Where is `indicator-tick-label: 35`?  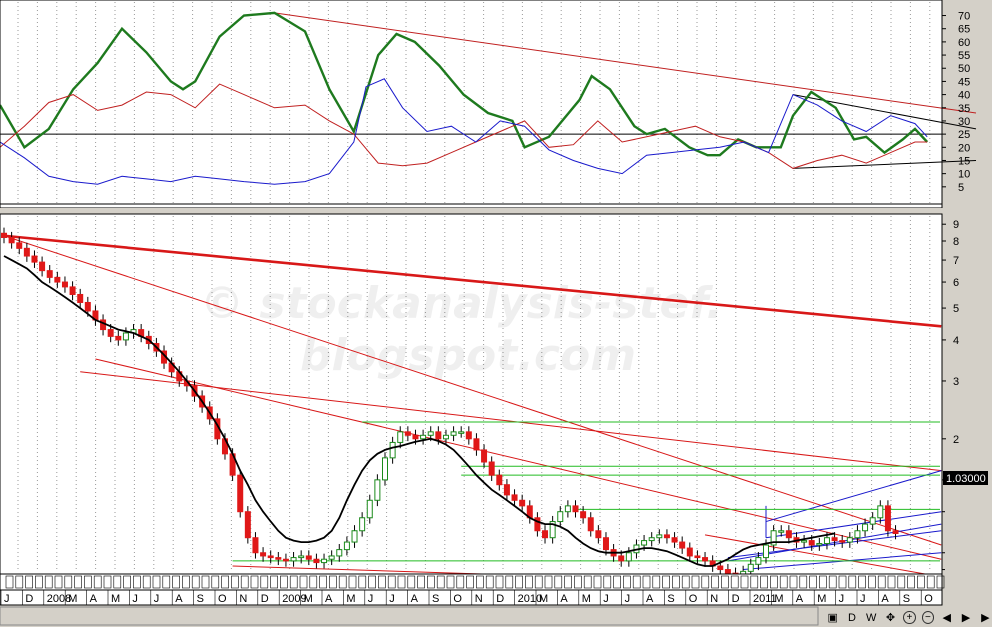
indicator-tick-label: 35 is located at coordinates (964, 109).